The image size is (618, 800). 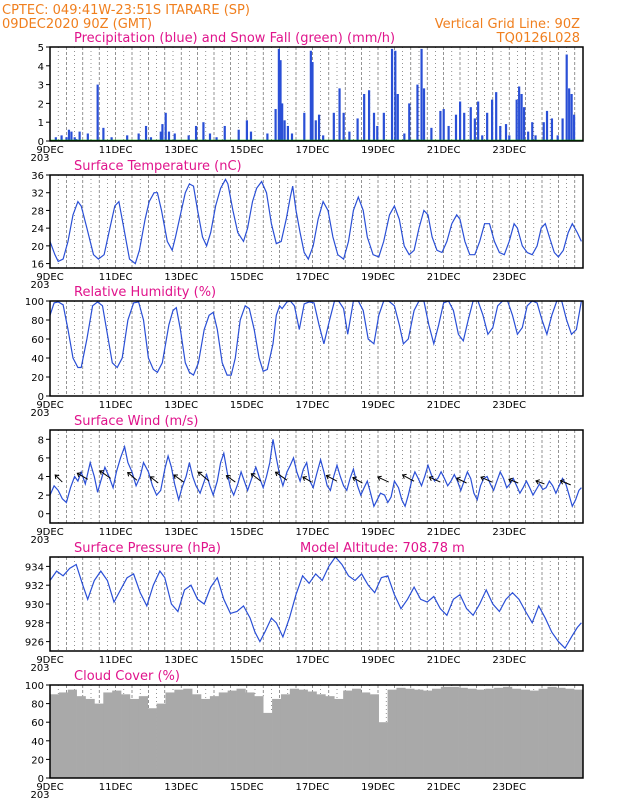 What do you see at coordinates (34, 605) in the screenshot?
I see `y-tick-label: 930` at bounding box center [34, 605].